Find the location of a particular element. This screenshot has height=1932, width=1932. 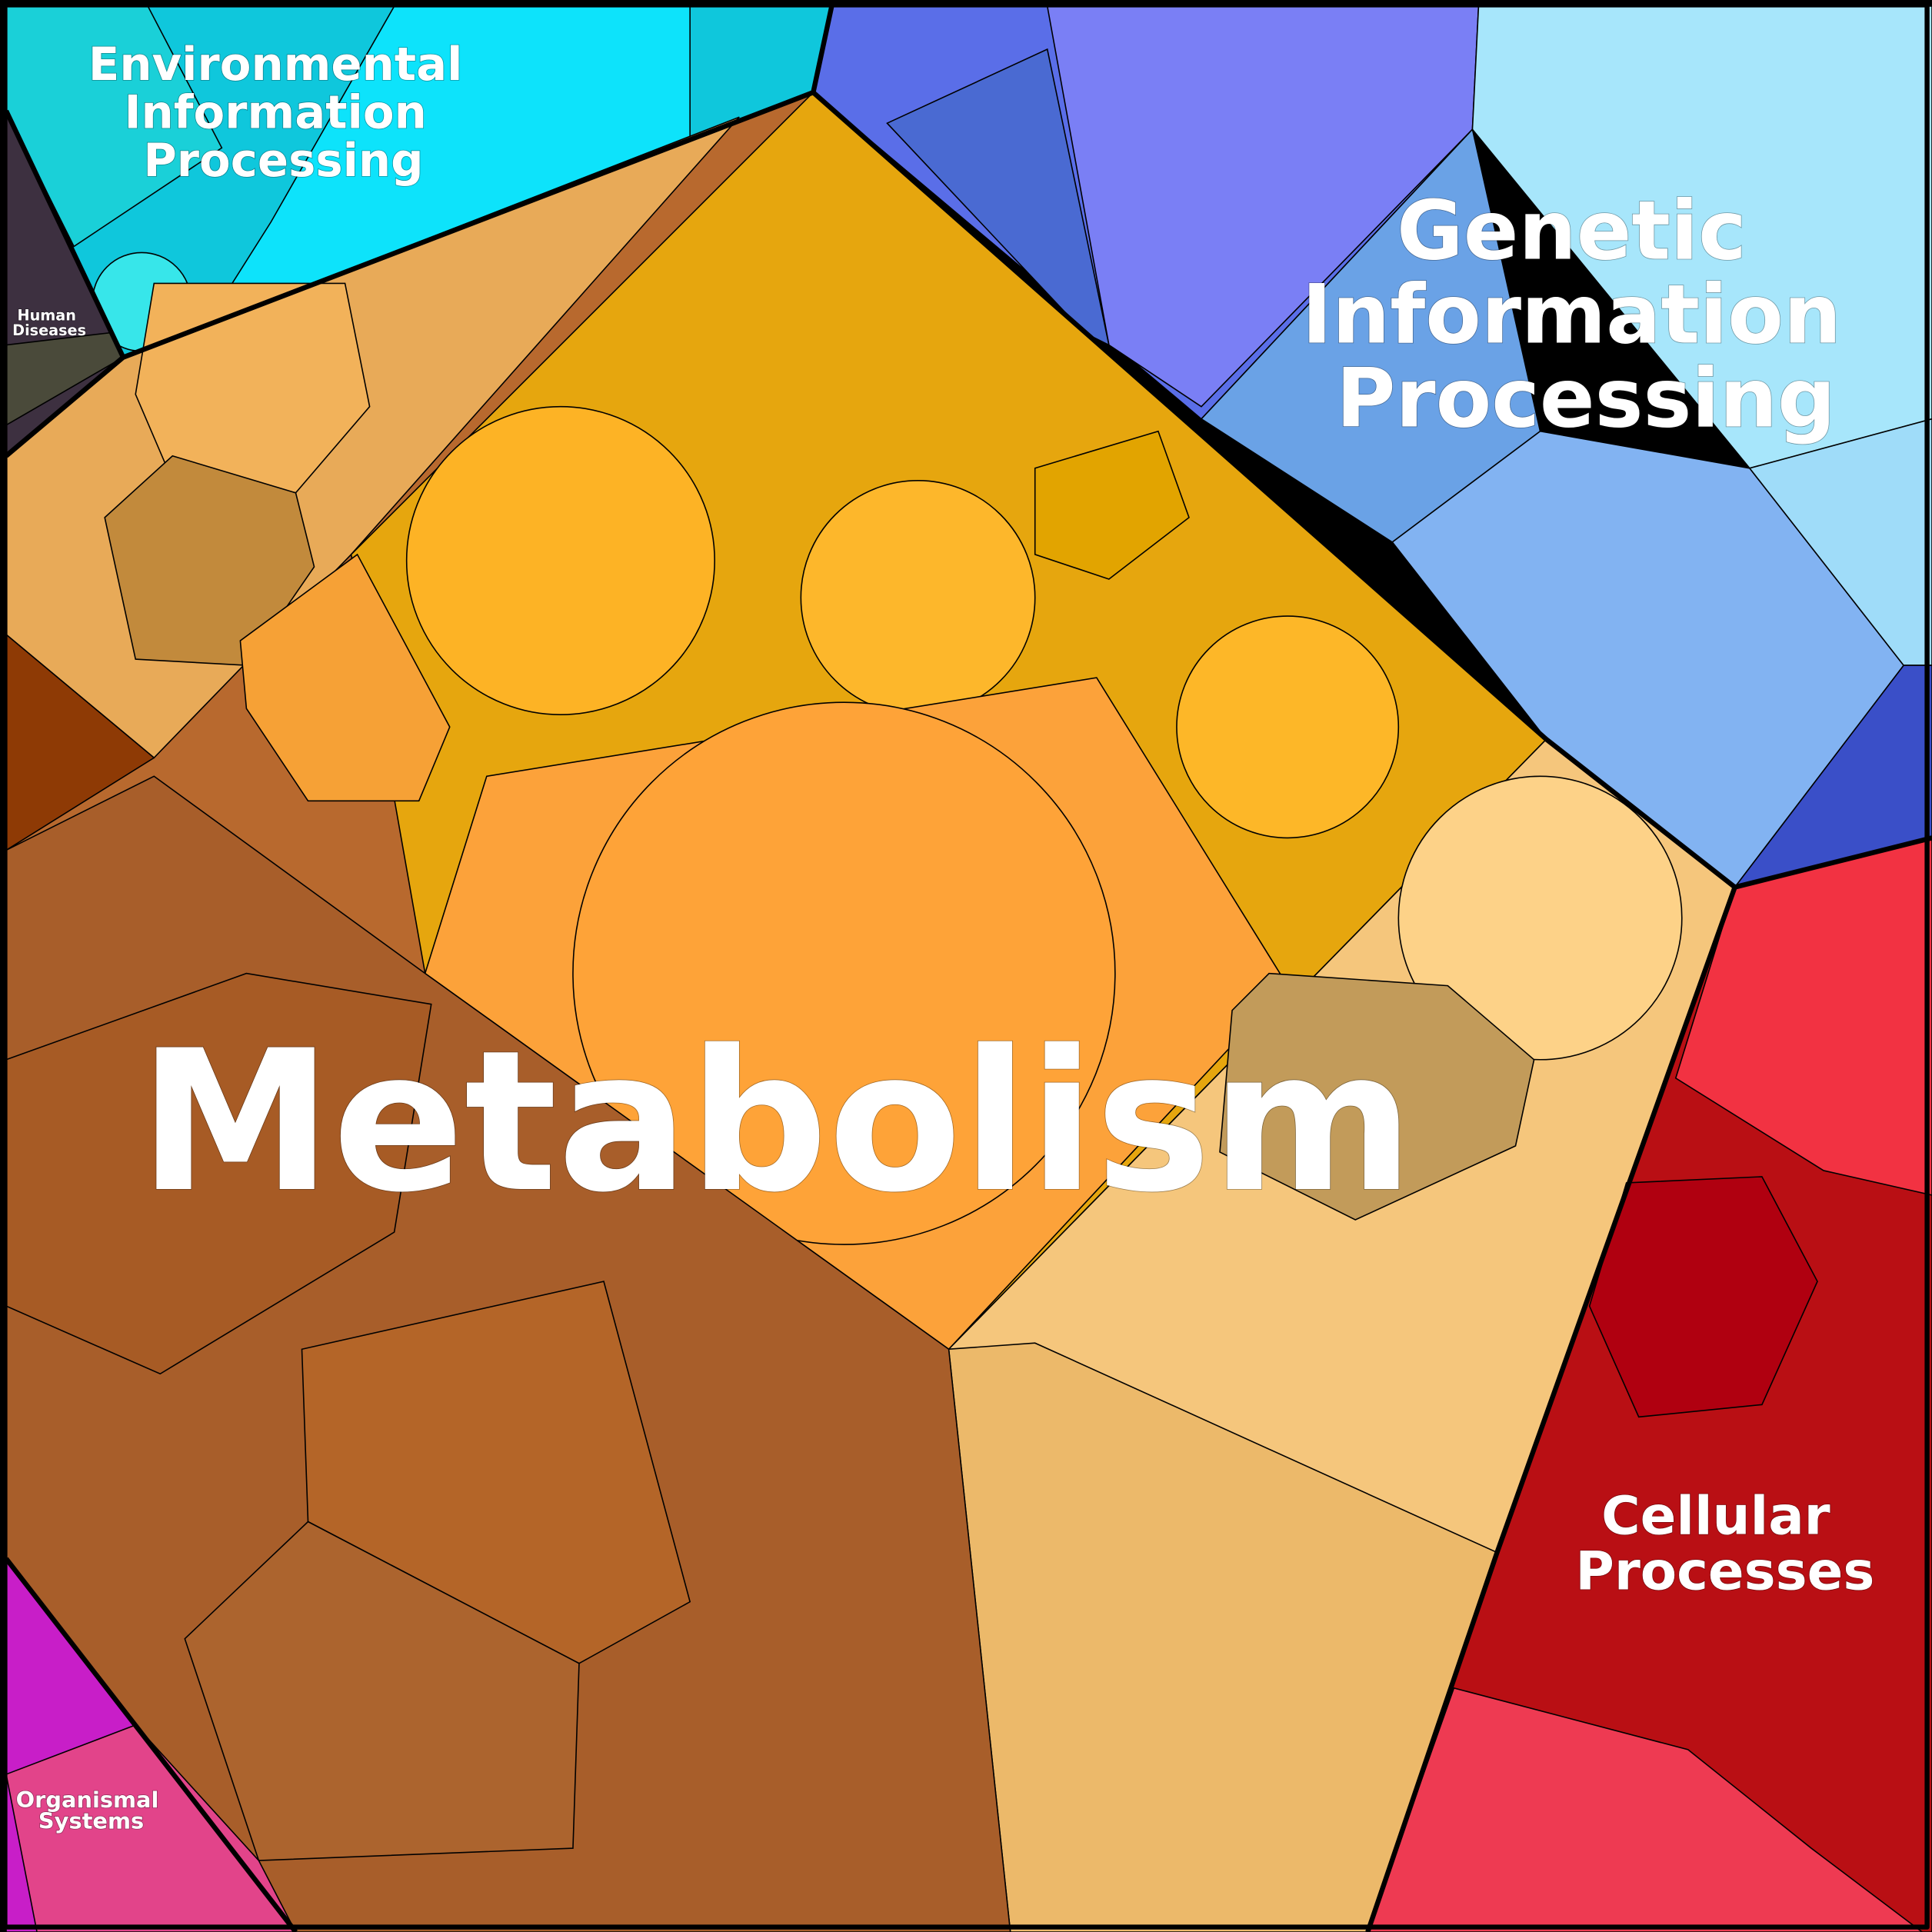

region-label: Human Diseases is located at coordinates (49, 323).